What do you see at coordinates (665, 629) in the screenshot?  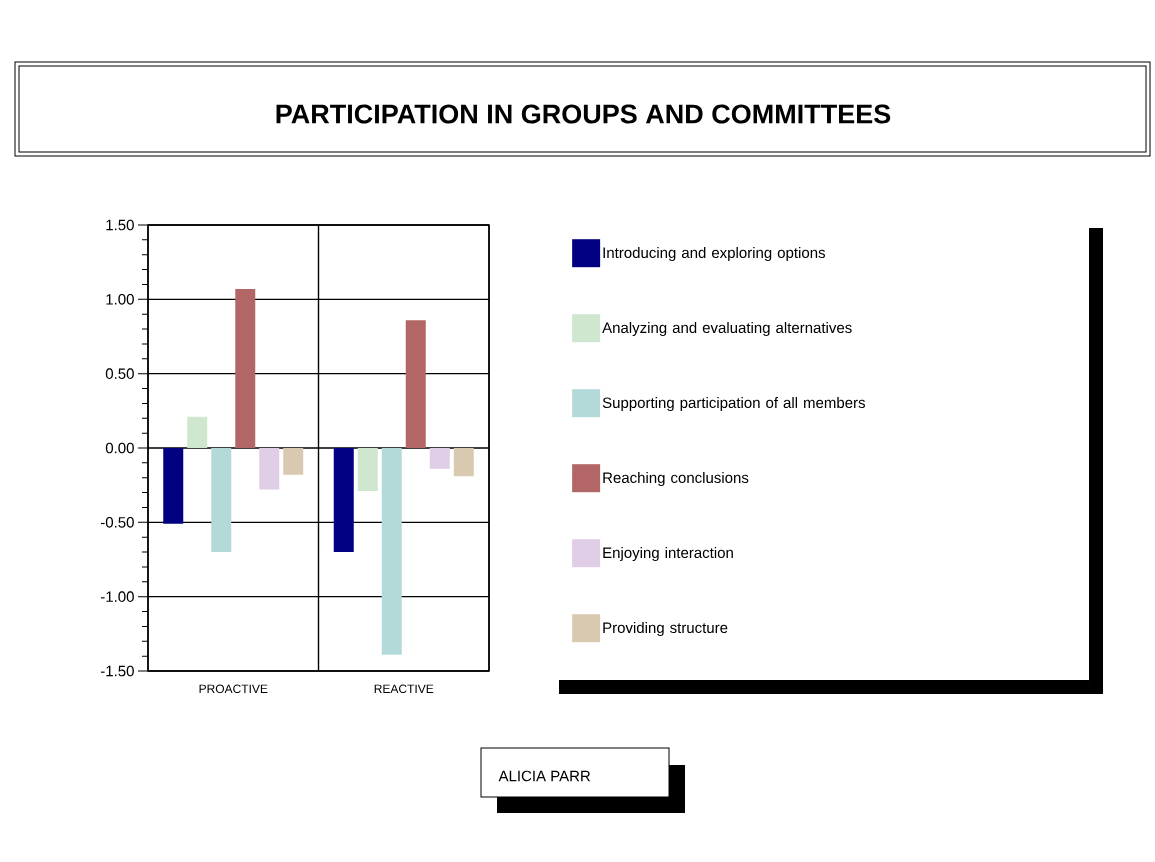 I see `legend-label: Providing structure` at bounding box center [665, 629].